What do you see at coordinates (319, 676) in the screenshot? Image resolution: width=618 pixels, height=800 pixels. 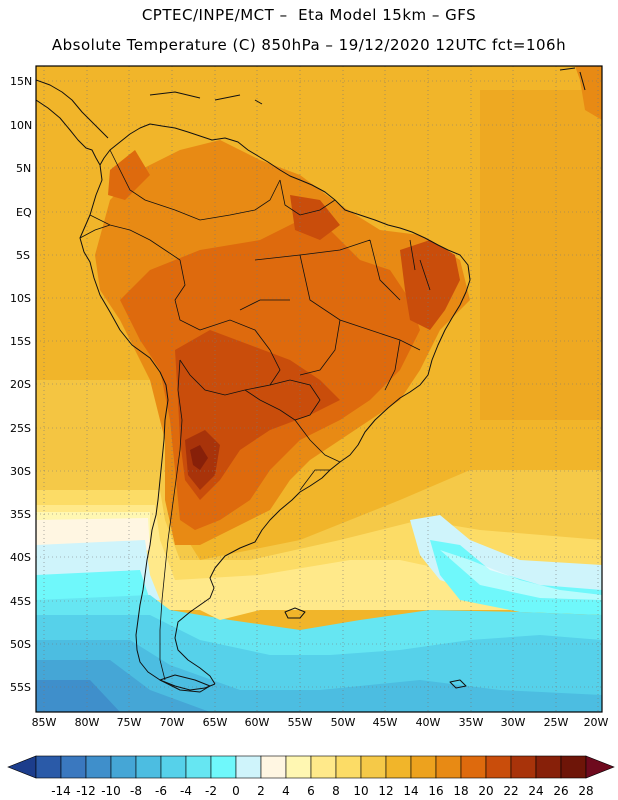 I see `field-band-neg2` at bounding box center [319, 676].